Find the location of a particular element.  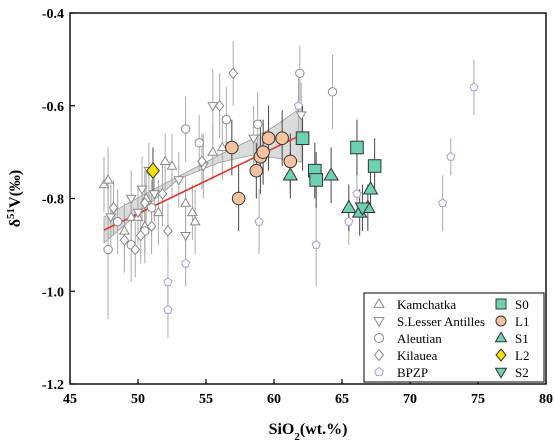

x-axis-title: SiO2(wt.%) is located at coordinates (308, 432).